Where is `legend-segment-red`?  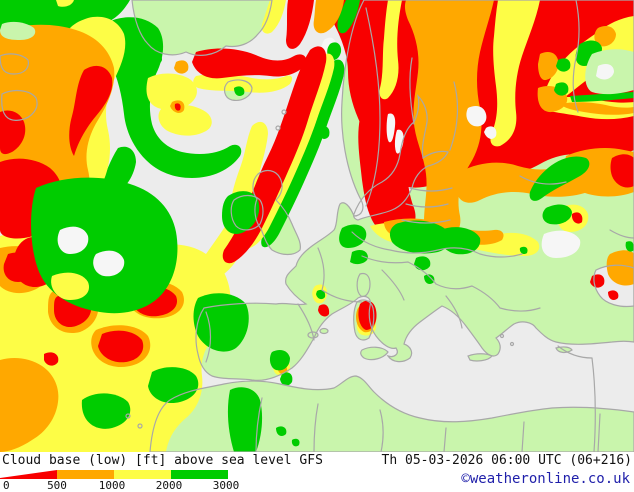 legend-segment-red is located at coordinates (28, 474).